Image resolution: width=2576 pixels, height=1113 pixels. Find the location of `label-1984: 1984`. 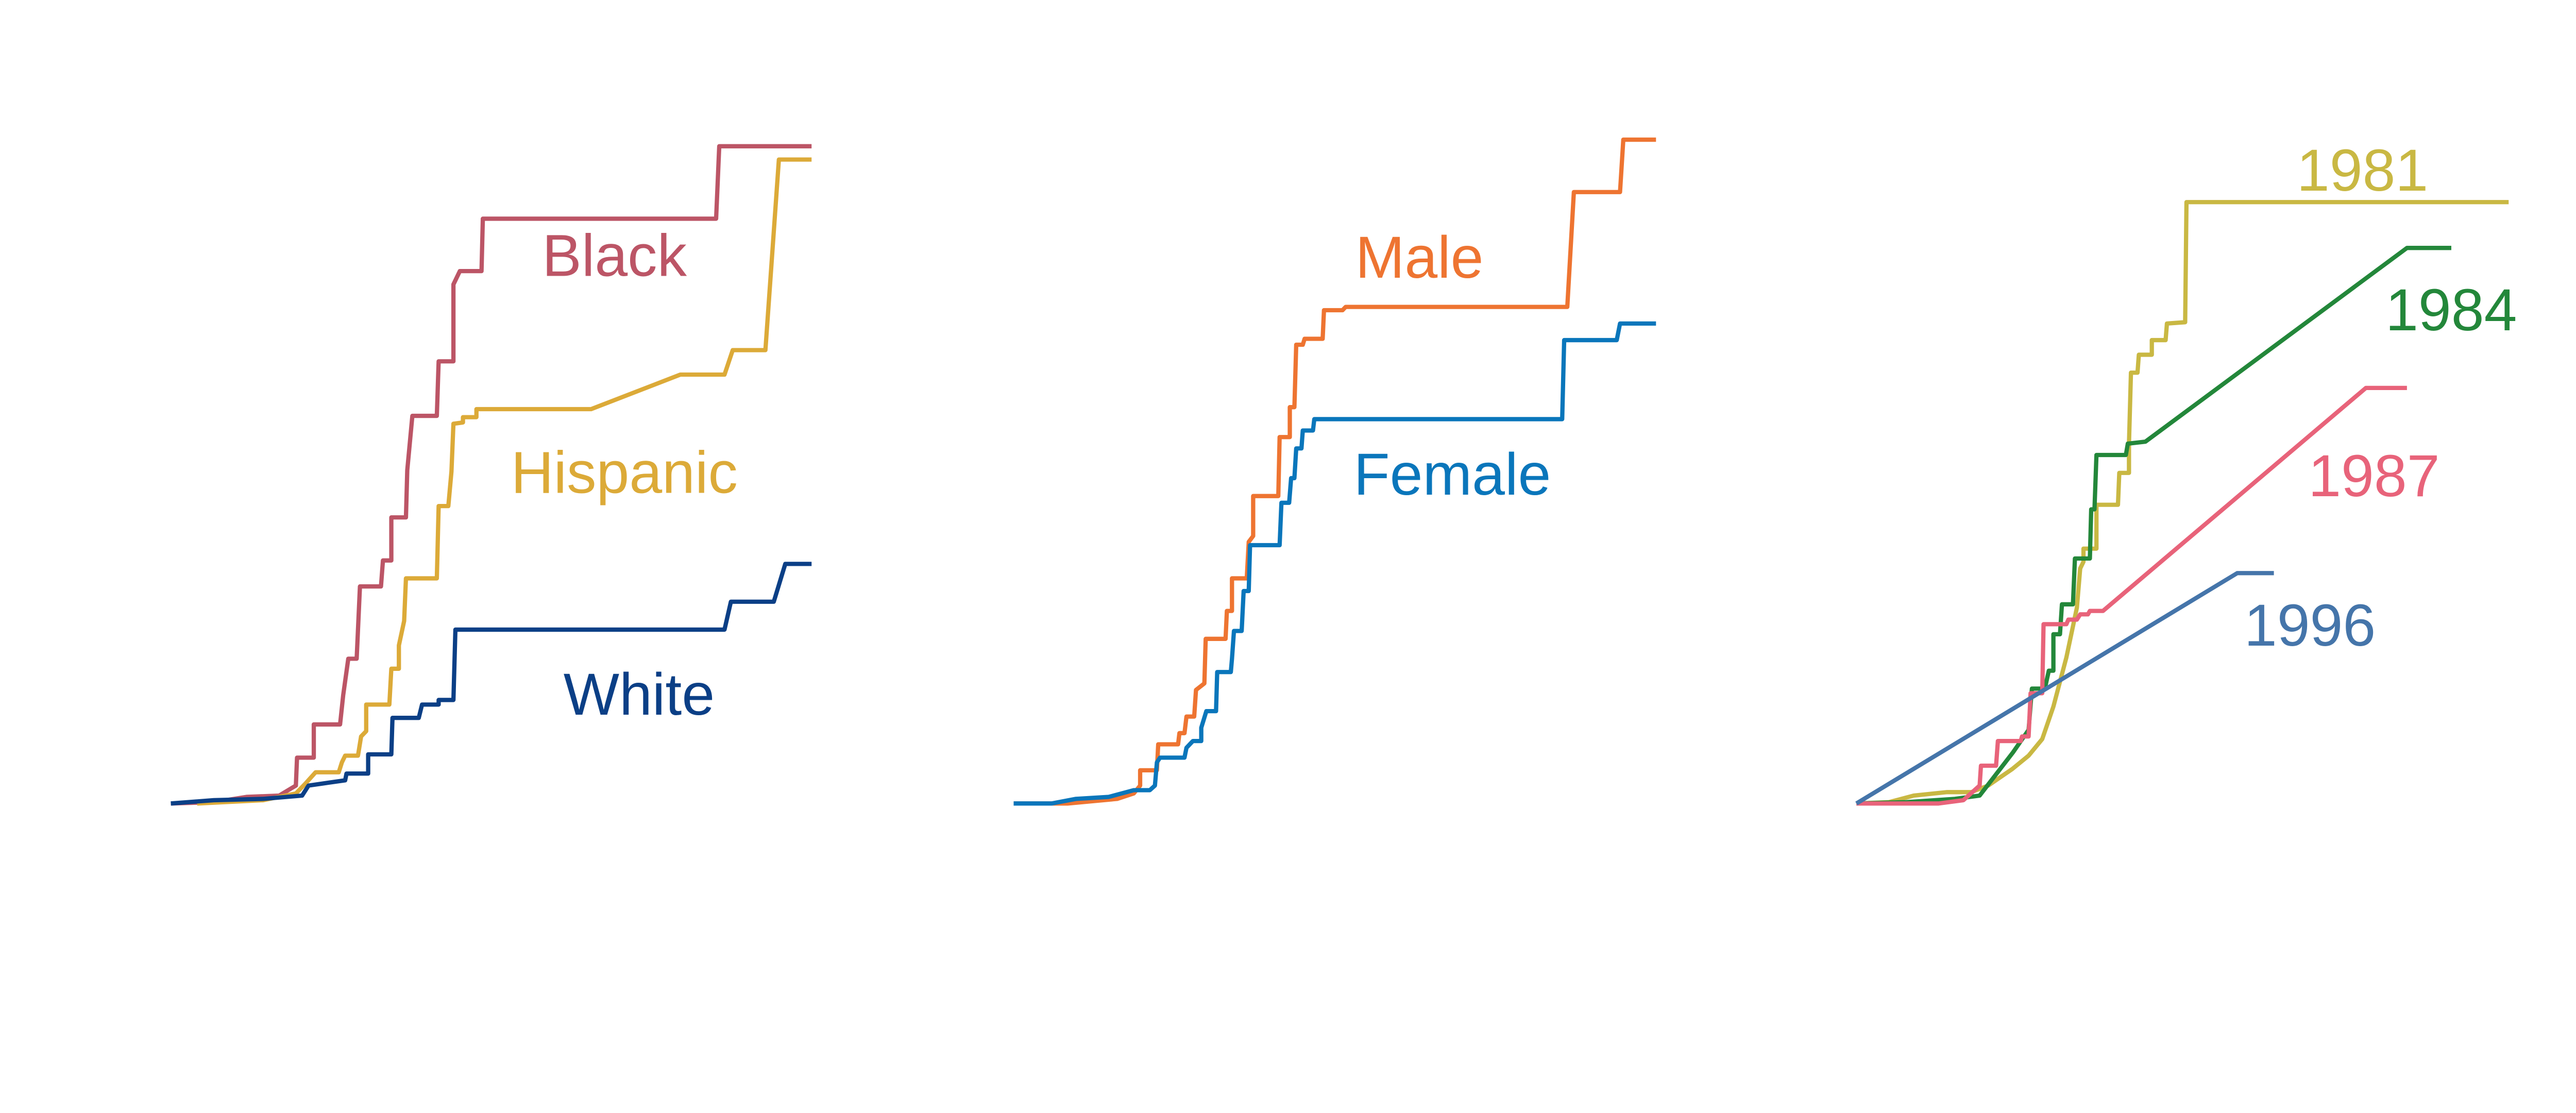

label-1984: 1984 is located at coordinates (2451, 310).